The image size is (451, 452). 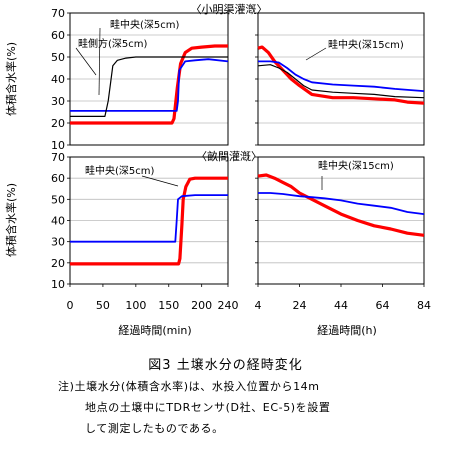 I want to click on x-tick-label: 24, so click(x=300, y=305).